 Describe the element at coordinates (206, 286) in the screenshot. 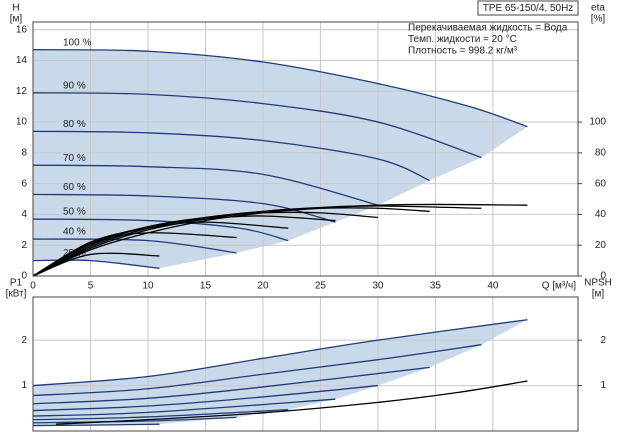

I see `x-tick-label: 15` at that location.